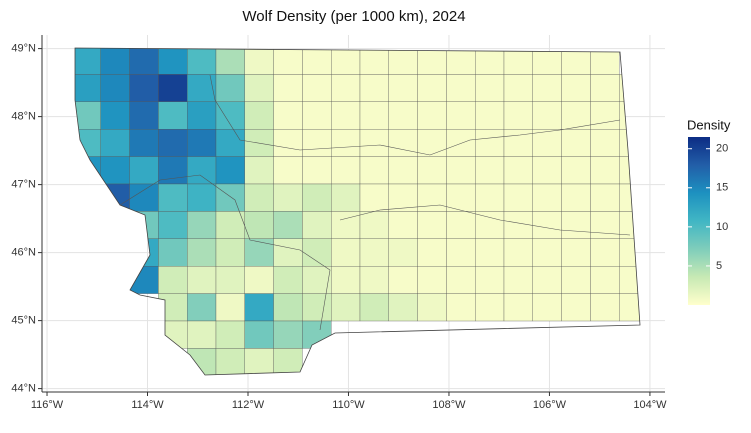  Describe the element at coordinates (550, 405) in the screenshot. I see `x-tick-label: 106°W` at that location.